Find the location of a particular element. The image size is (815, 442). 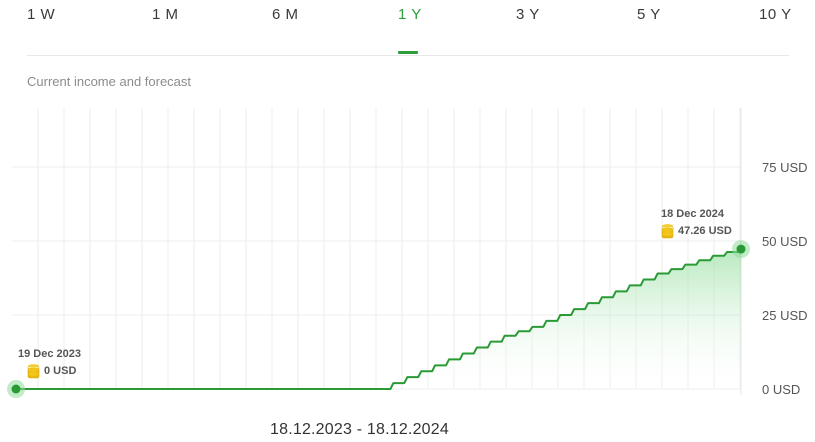

end-point is located at coordinates (741, 249).